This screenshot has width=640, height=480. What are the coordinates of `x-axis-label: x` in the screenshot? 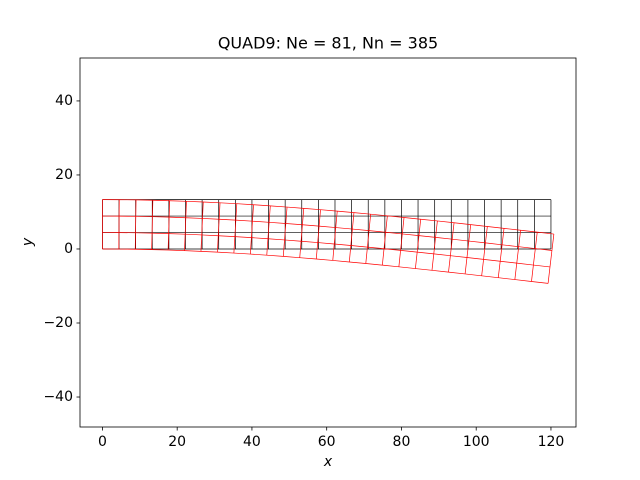 It's located at (328, 462).